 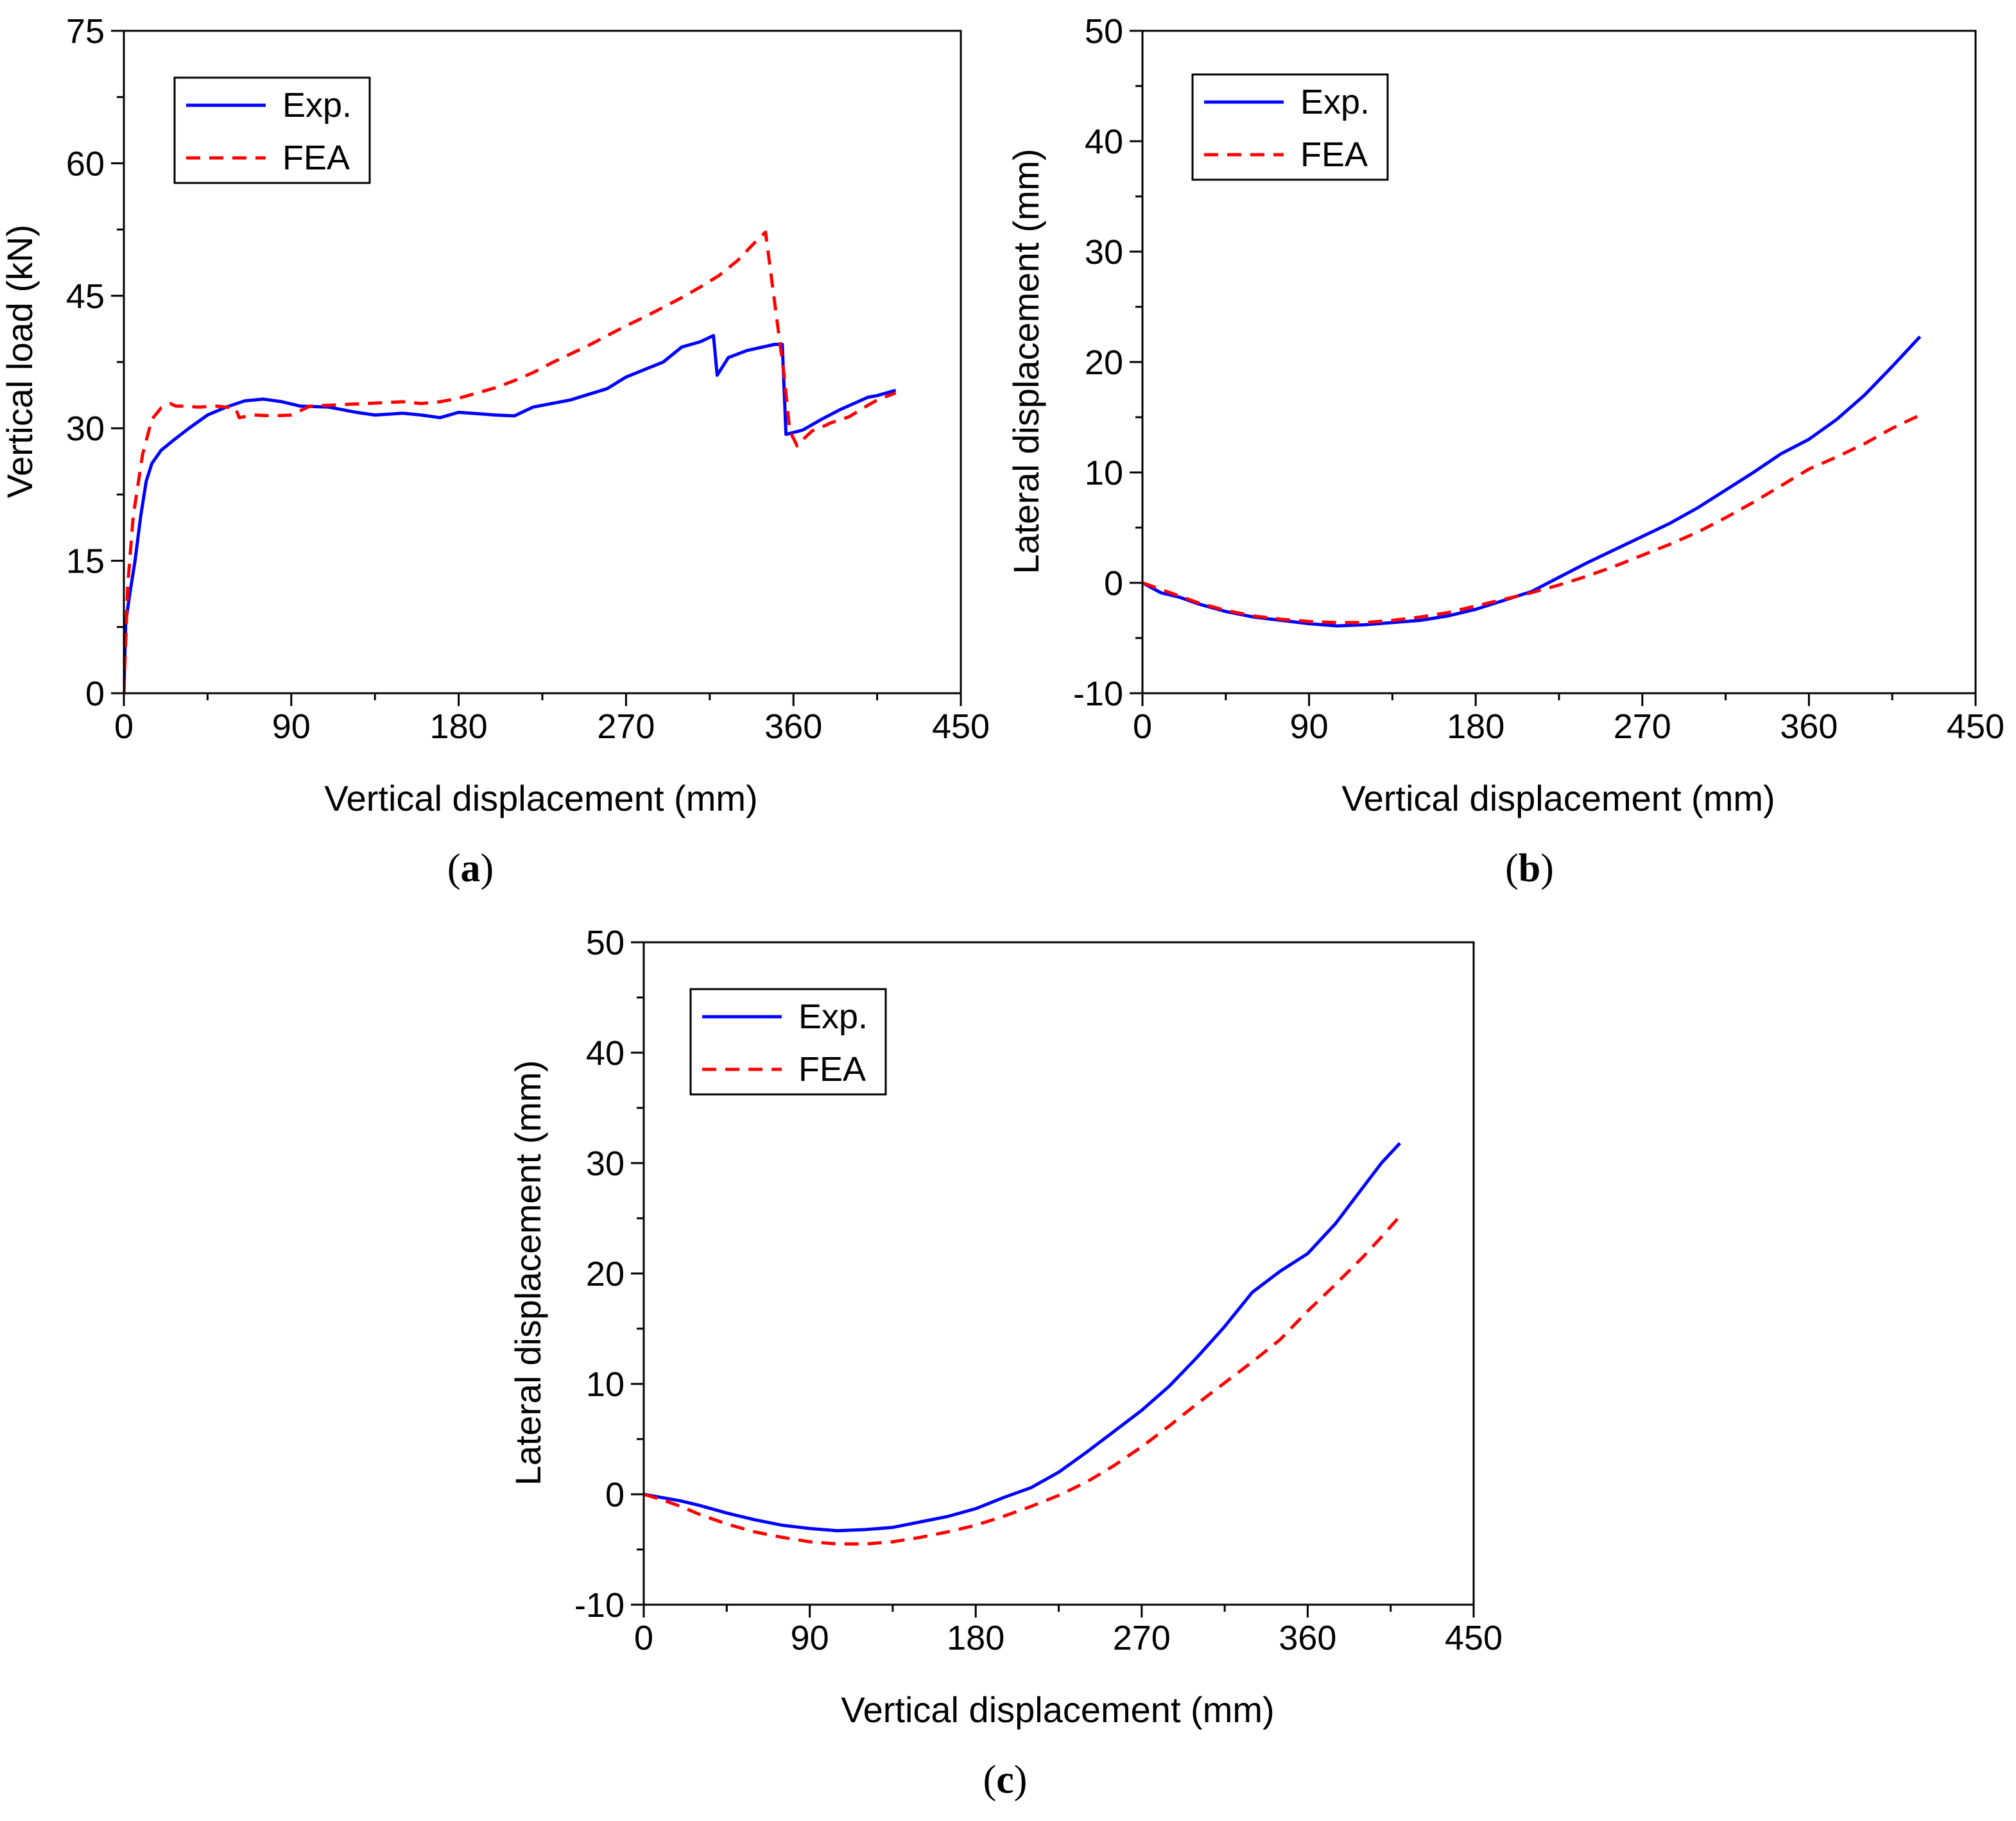 I want to click on panel-c-x-tick-label: 360, so click(x=1307, y=1638).